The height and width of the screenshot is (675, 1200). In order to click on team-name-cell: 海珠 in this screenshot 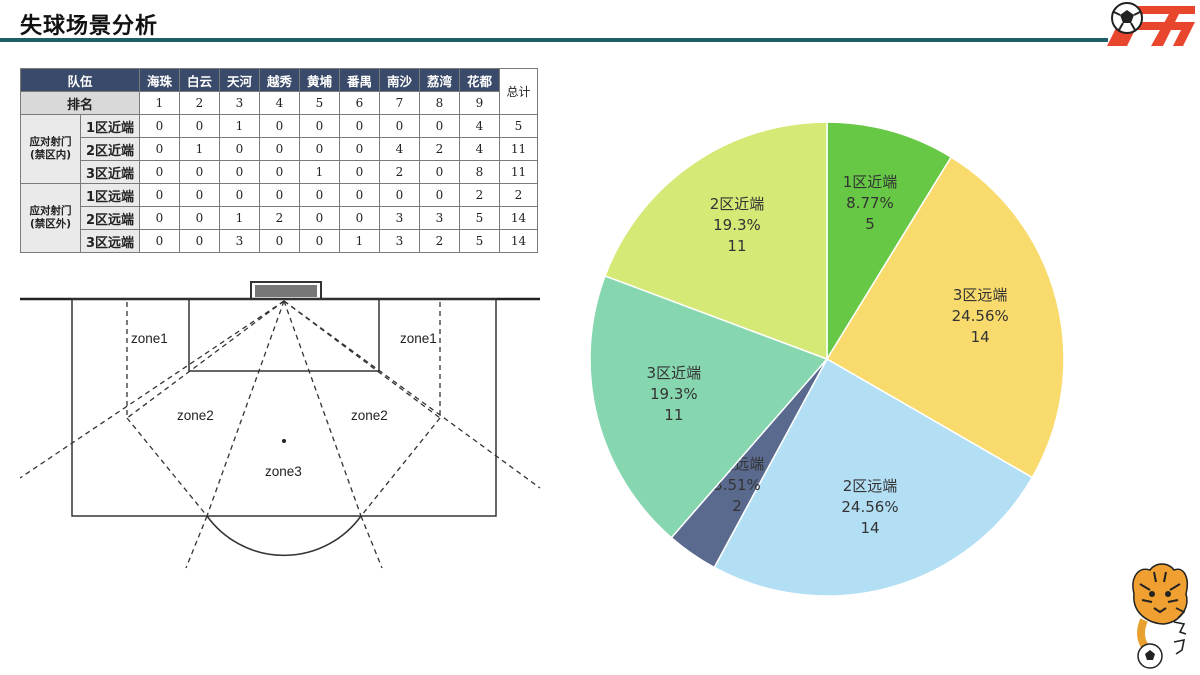, I will do `click(159, 80)`.